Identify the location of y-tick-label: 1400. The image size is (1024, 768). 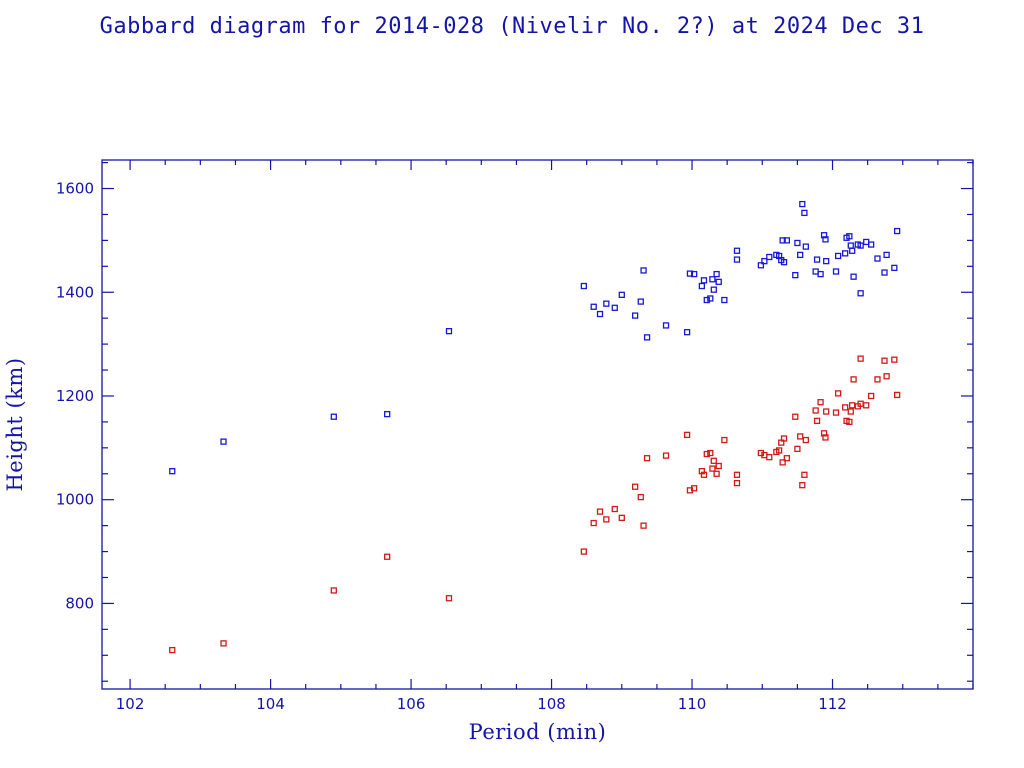
(75, 292).